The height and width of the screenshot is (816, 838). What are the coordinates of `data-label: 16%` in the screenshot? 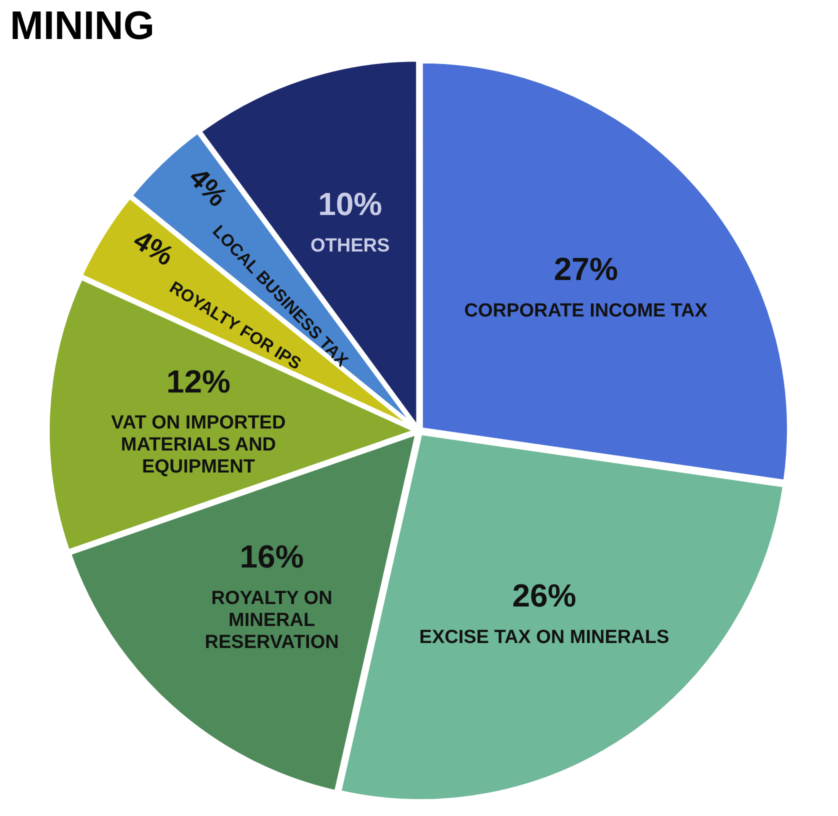 It's located at (272, 556).